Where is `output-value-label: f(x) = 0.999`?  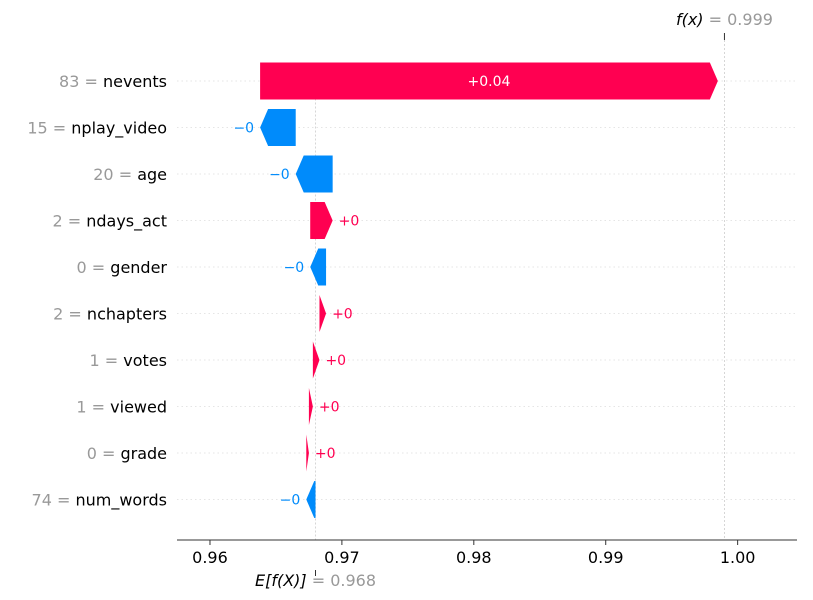
output-value-label: f(x) = 0.999 is located at coordinates (724, 19).